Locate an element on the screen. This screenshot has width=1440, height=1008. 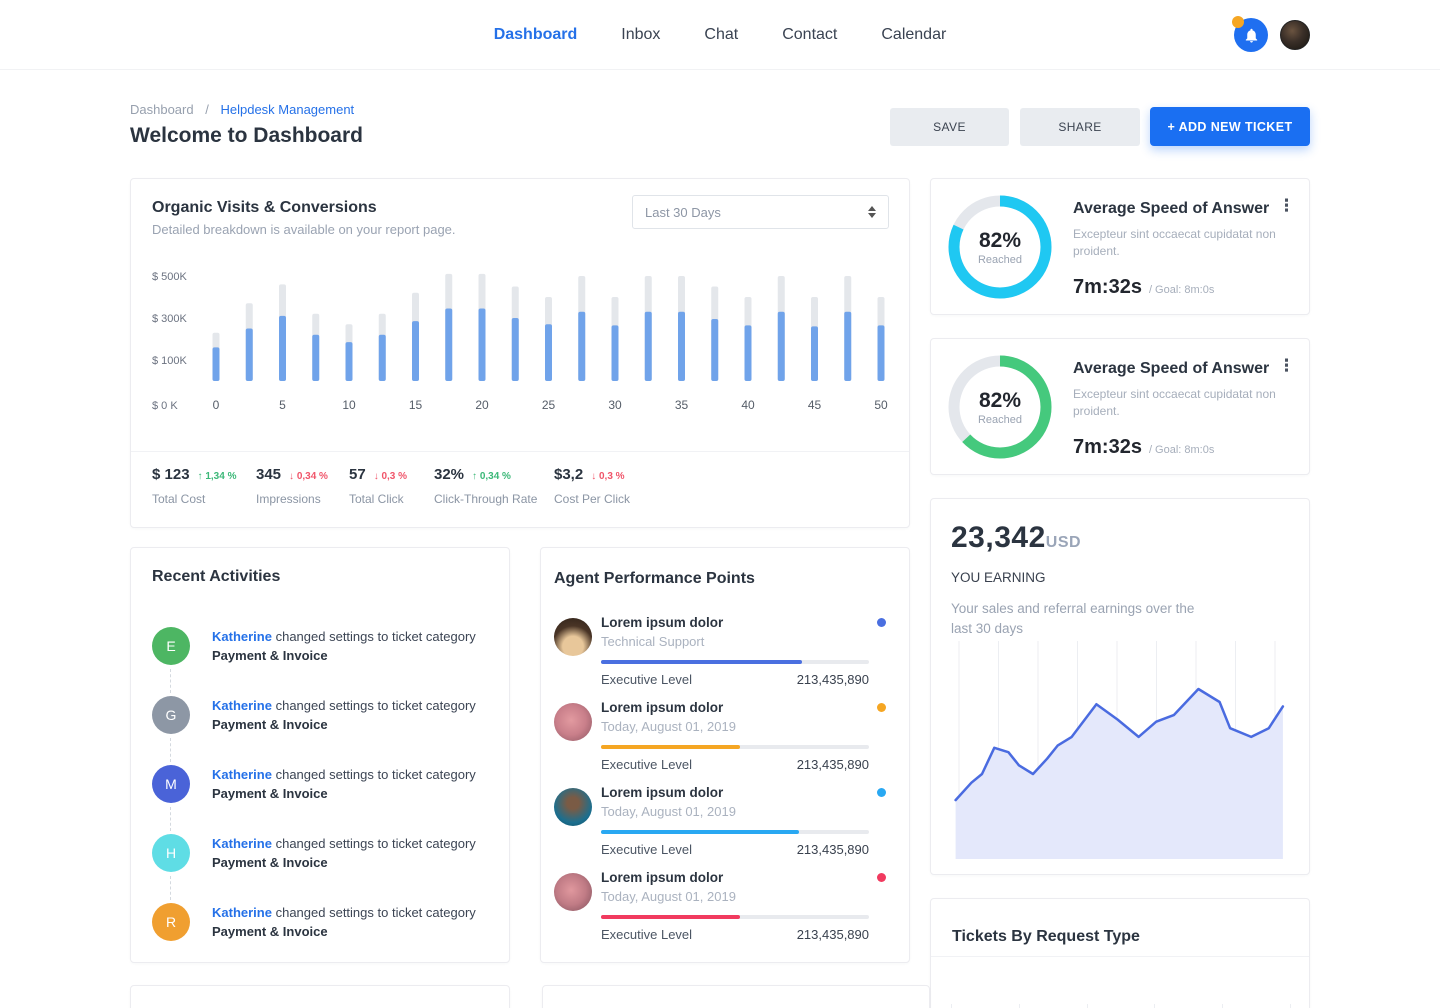
nav-calendar: Calendar is located at coordinates (914, 34).